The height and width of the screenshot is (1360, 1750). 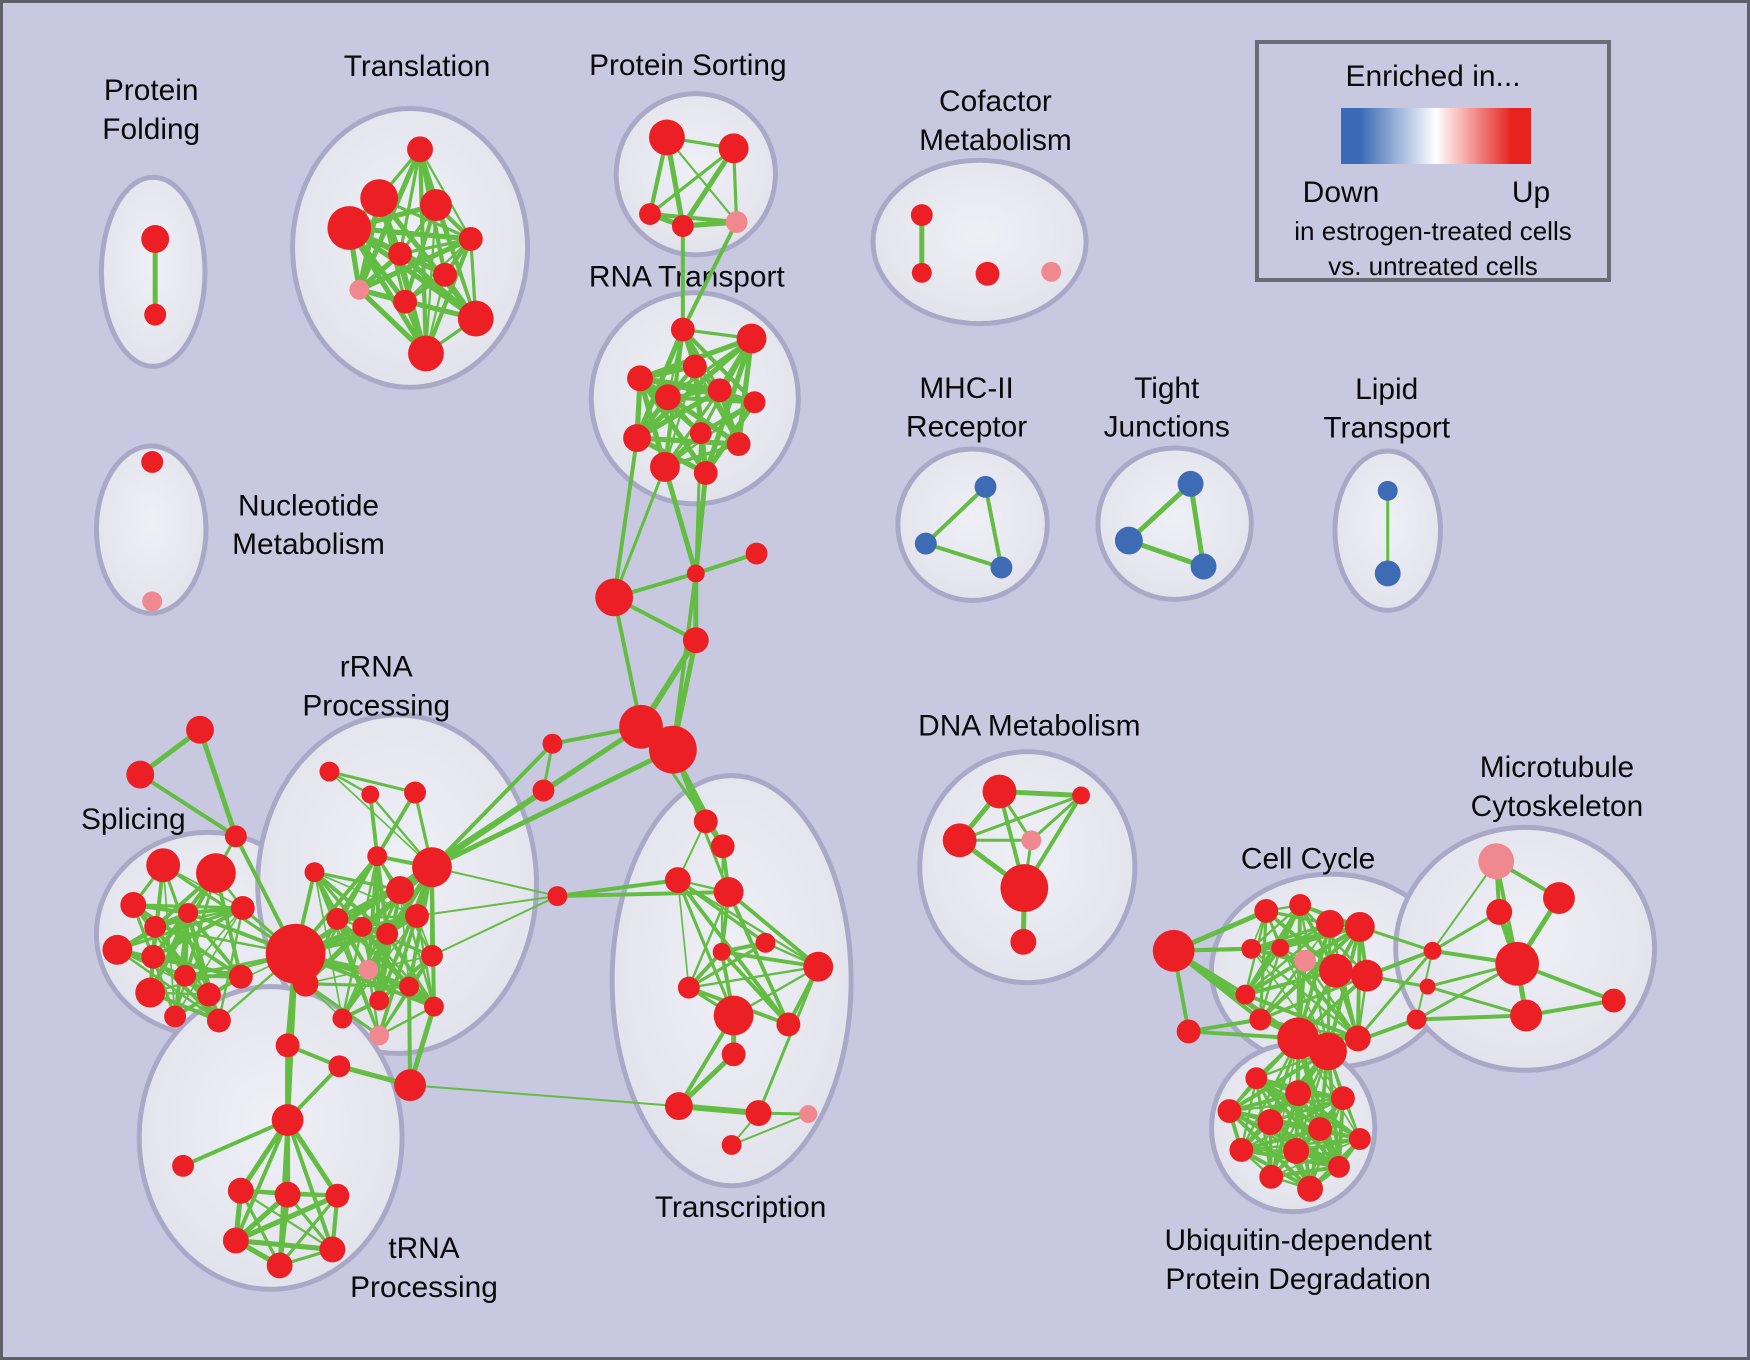 I want to click on node-mh2, so click(x=925, y=543).